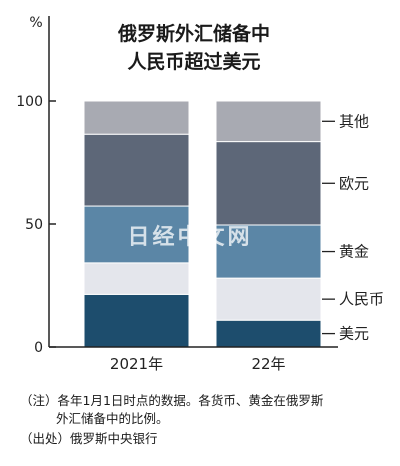 The width and height of the screenshot is (400, 466). What do you see at coordinates (194, 62) in the screenshot?
I see `chart-title-line-2: 人民币超过美元` at bounding box center [194, 62].